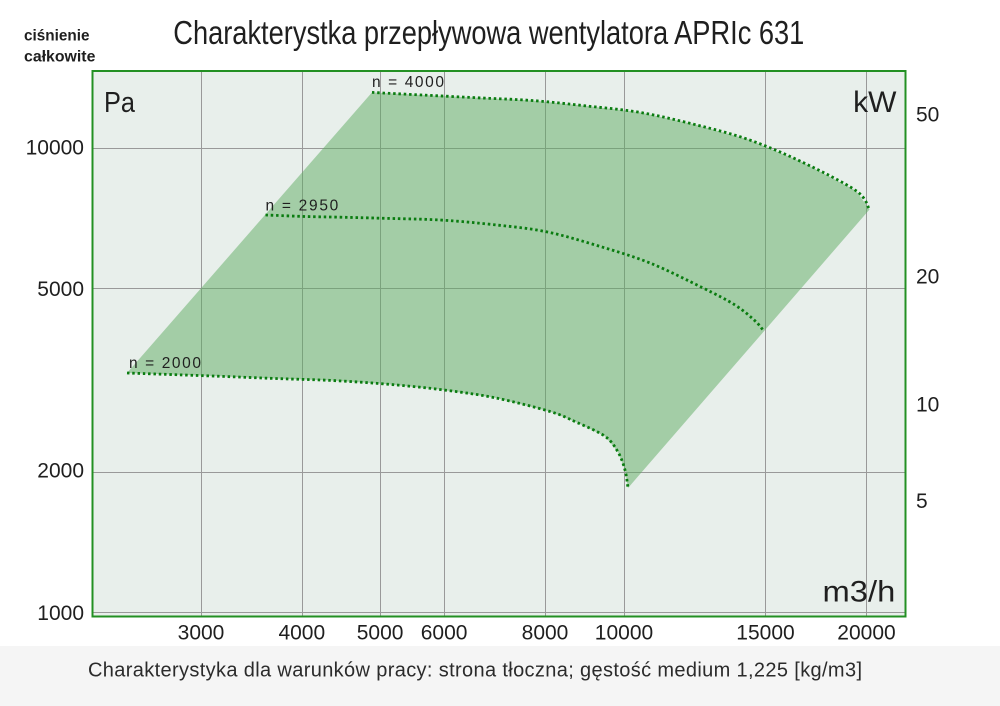 The image size is (1000, 706). I want to click on svg-text: 20000, so click(866, 633).